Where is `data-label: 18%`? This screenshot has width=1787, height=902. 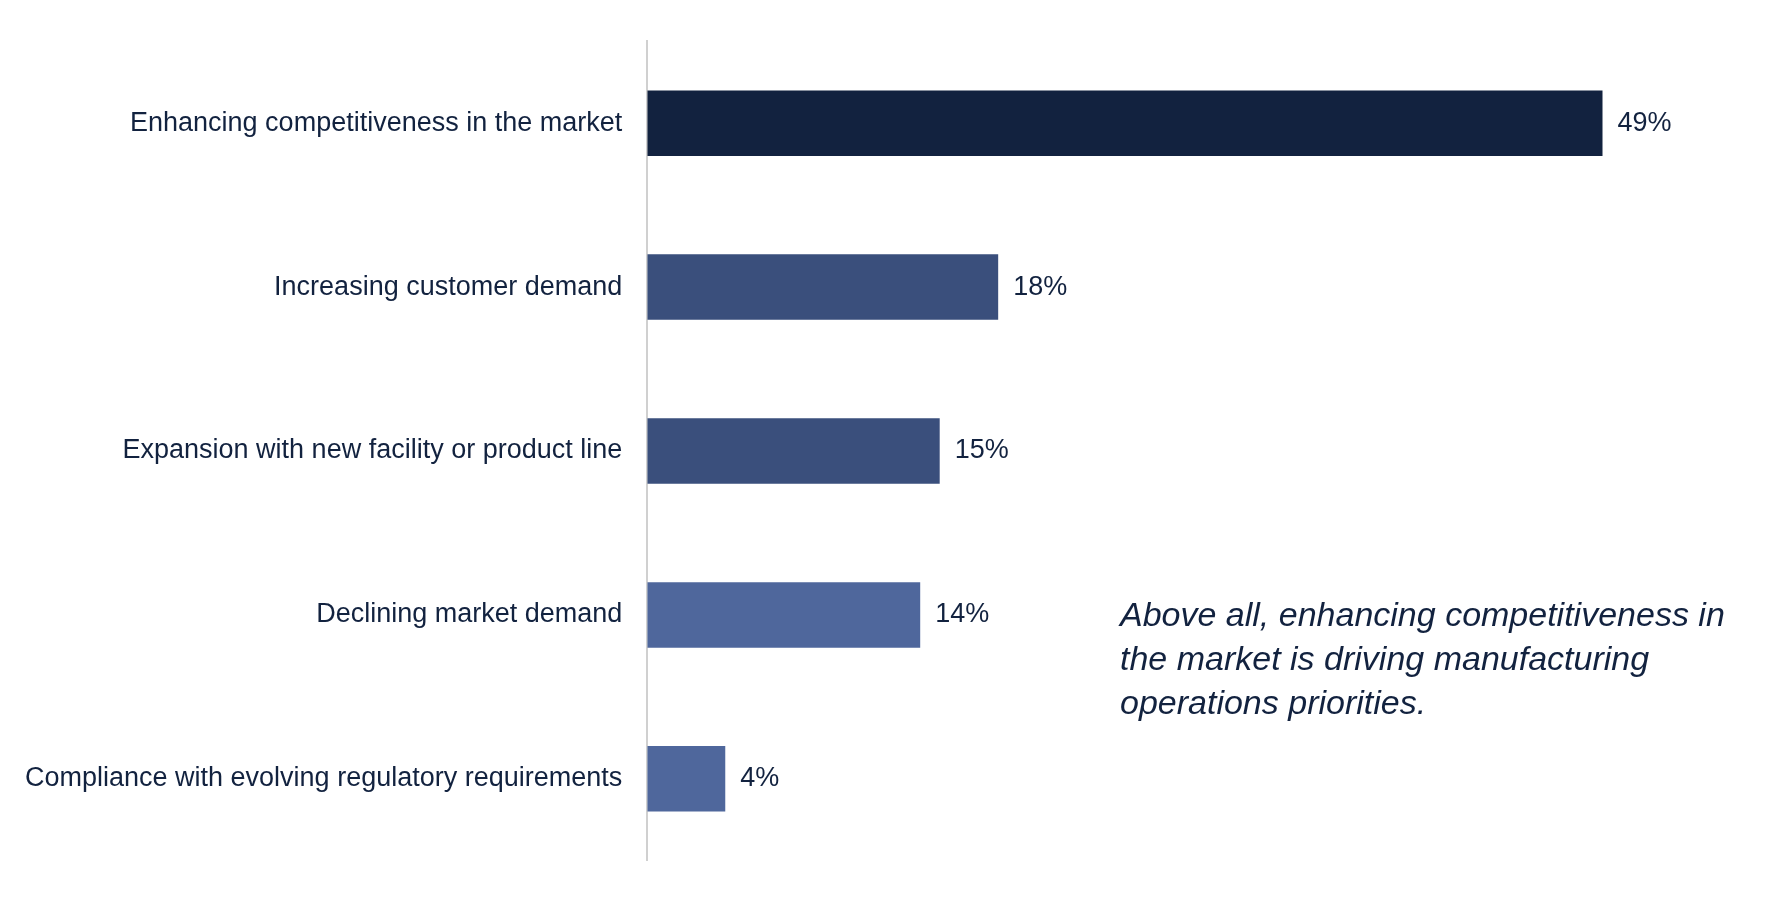
data-label: 18% is located at coordinates (1040, 285).